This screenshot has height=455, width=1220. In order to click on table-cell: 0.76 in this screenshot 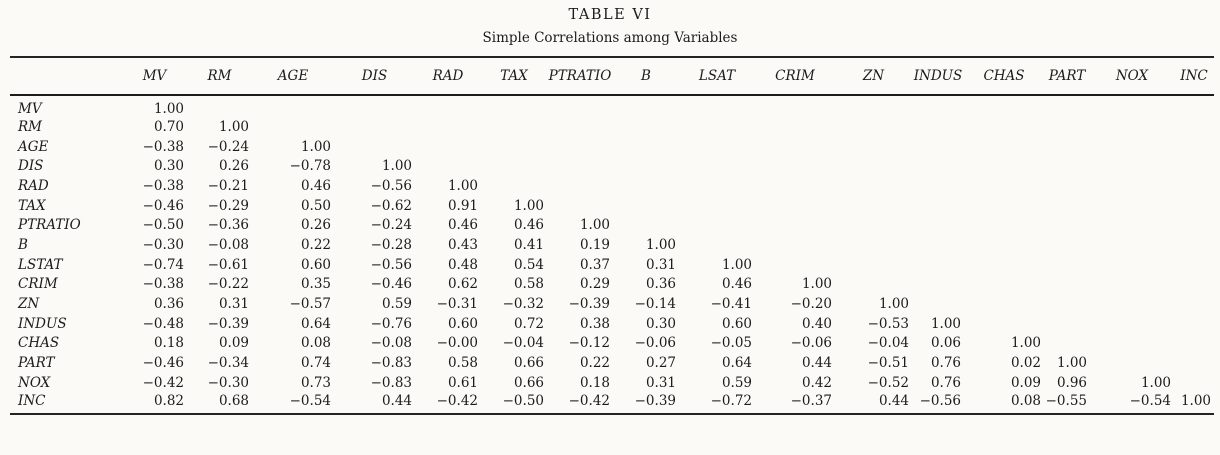, I will do `click(945, 363)`.